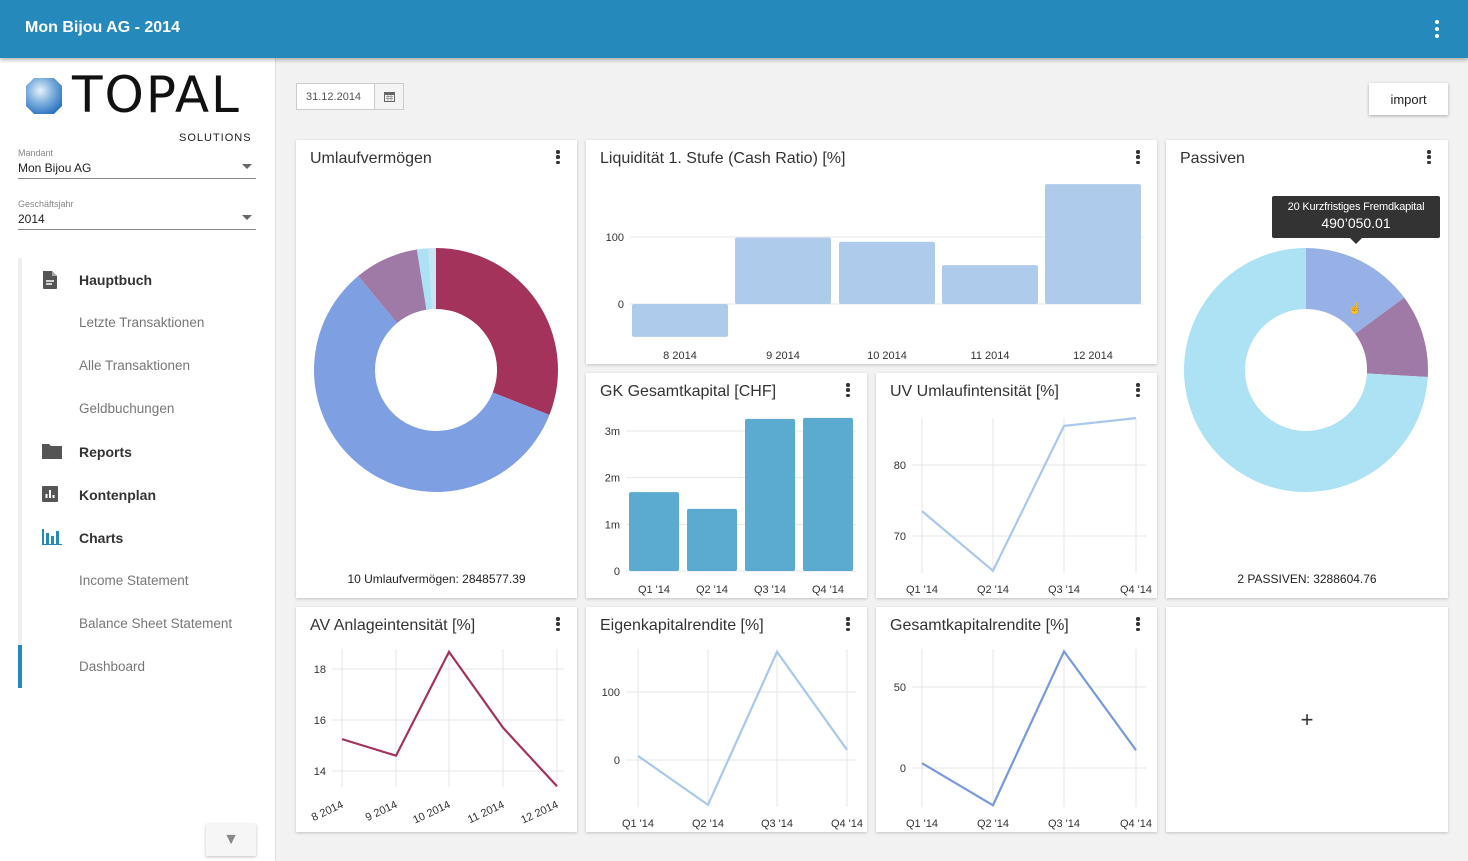 This screenshot has width=1468, height=861. I want to click on geschaeftsjahr-value: 2014, so click(31, 219).